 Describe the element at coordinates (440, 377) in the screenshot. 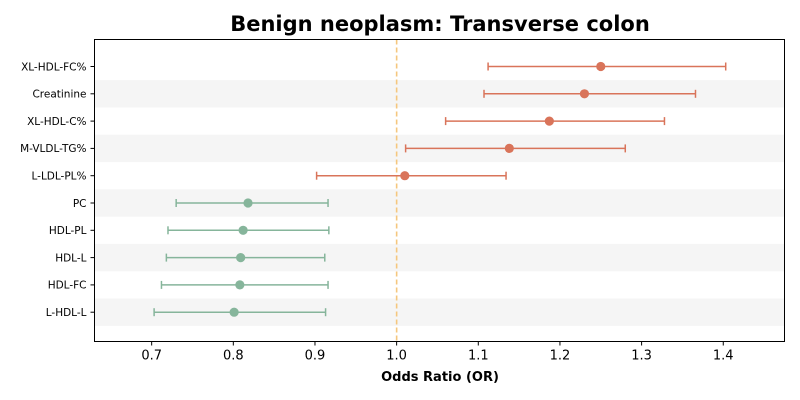

I see `x-axis-label: Odds Ratio (OR)` at that location.